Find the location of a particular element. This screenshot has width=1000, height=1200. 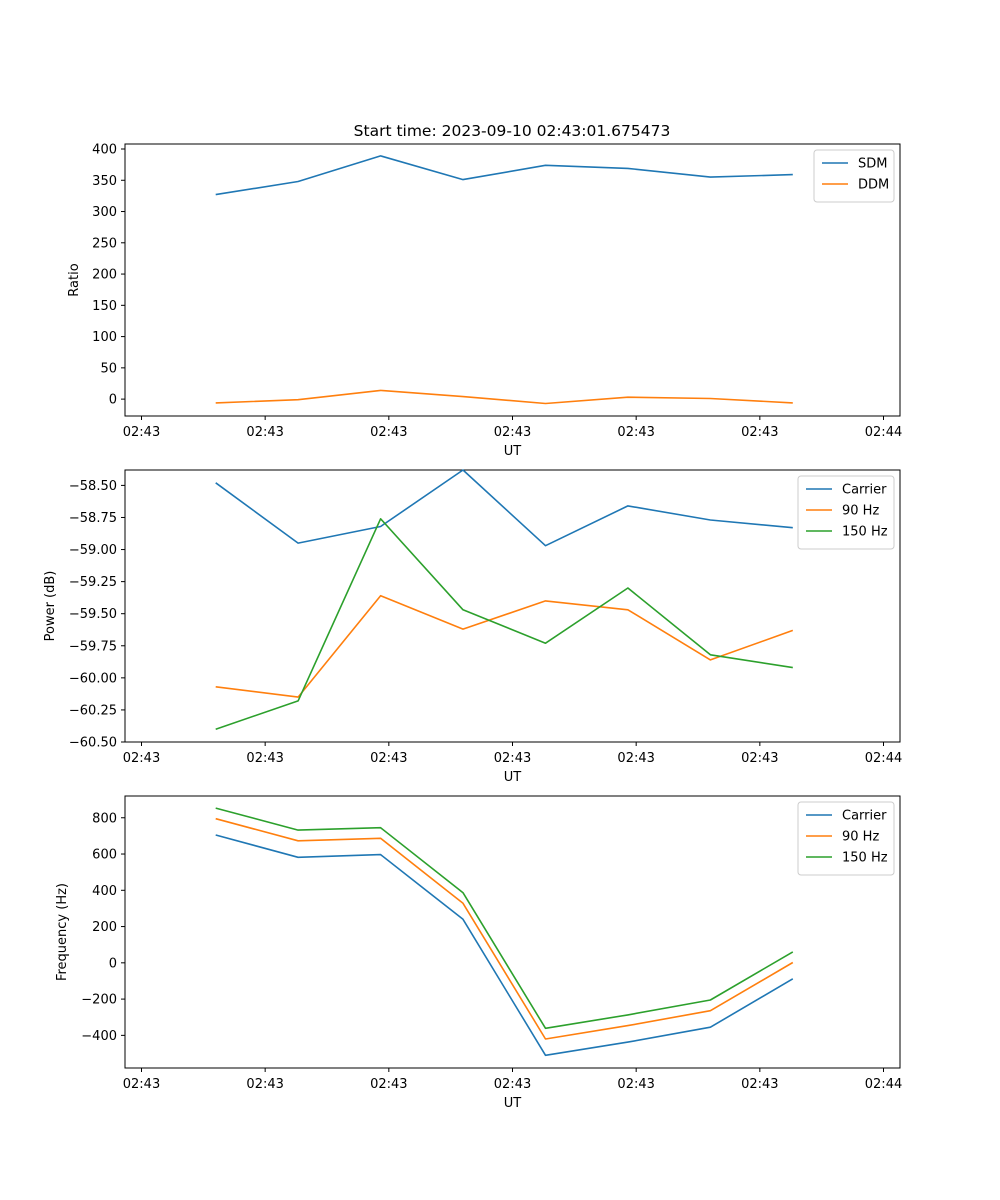

legend-label: SDM is located at coordinates (872, 164).